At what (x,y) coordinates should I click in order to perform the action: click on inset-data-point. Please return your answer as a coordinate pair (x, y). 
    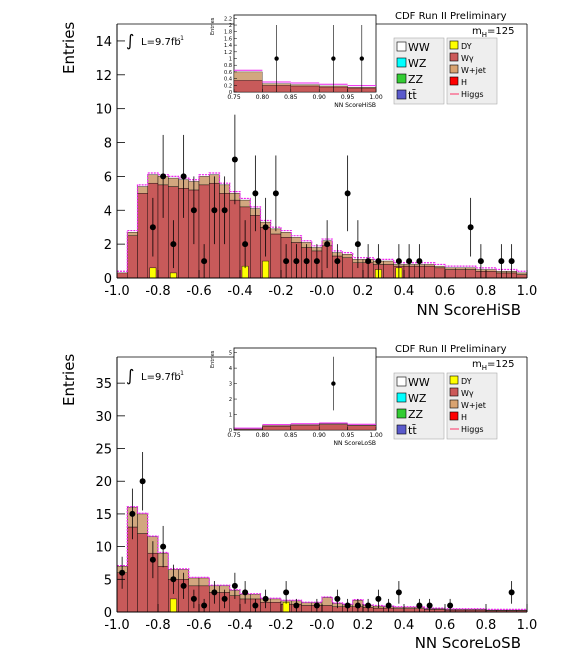
    Looking at the image, I should click on (362, 58).